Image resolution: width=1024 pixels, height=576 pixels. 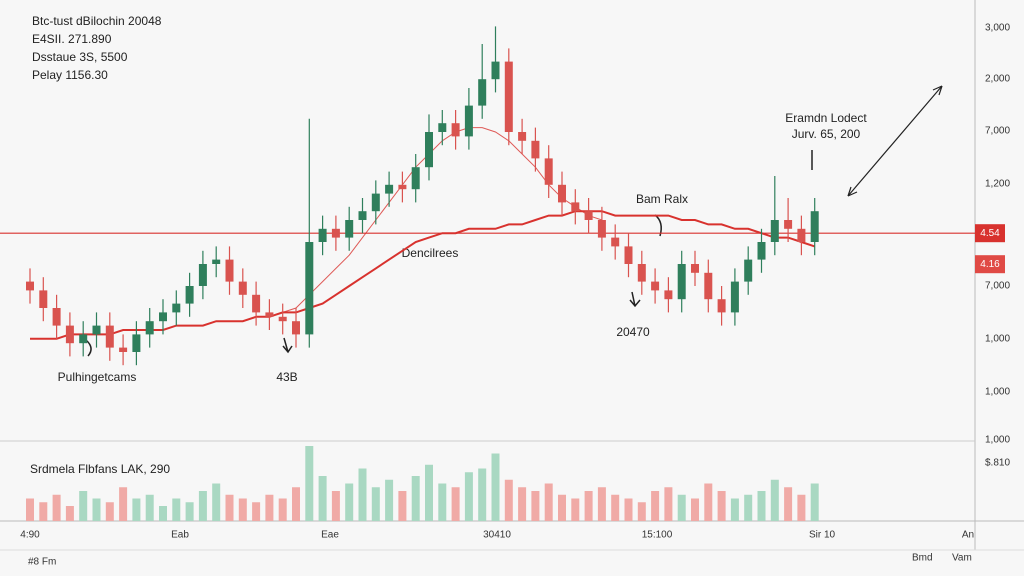 I want to click on footer-right: Vam, so click(x=962, y=558).